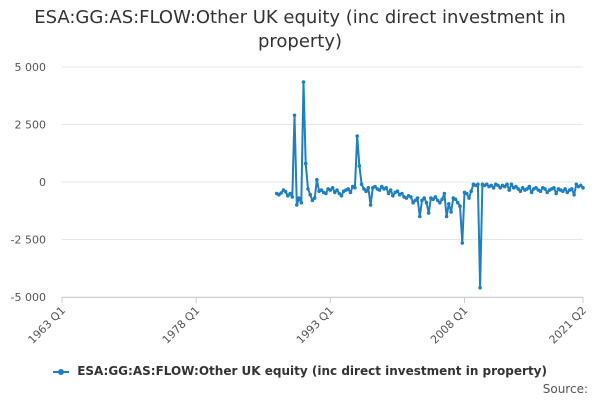  What do you see at coordinates (47, 325) in the screenshot?
I see `x-tick-label: 1963 Q1` at bounding box center [47, 325].